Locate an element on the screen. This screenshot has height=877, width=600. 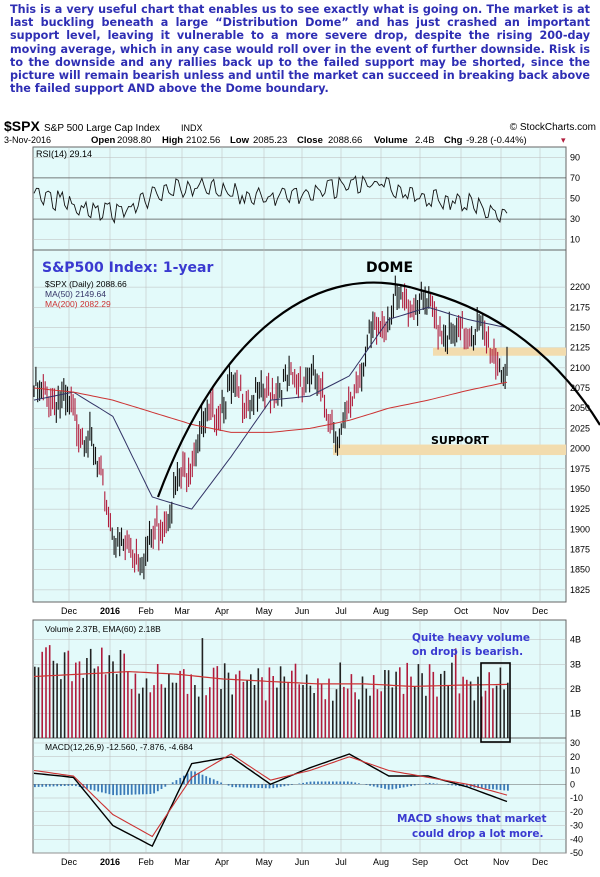
macd-tick-label: 10 is located at coordinates (575, 771).